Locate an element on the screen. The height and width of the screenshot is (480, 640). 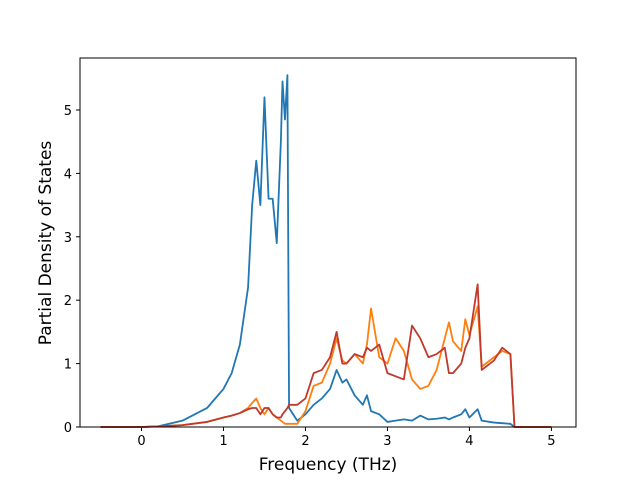
y-tick-label: 0 is located at coordinates (68, 428).